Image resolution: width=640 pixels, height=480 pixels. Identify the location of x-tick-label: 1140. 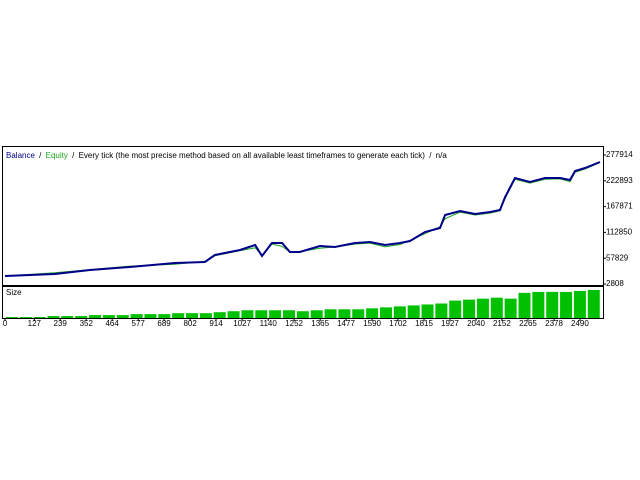
(269, 323).